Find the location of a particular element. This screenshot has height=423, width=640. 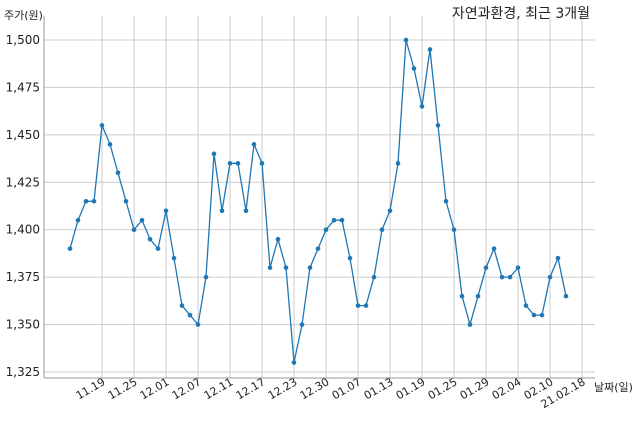

y-tick-label: 1,325 is located at coordinates (23, 372).